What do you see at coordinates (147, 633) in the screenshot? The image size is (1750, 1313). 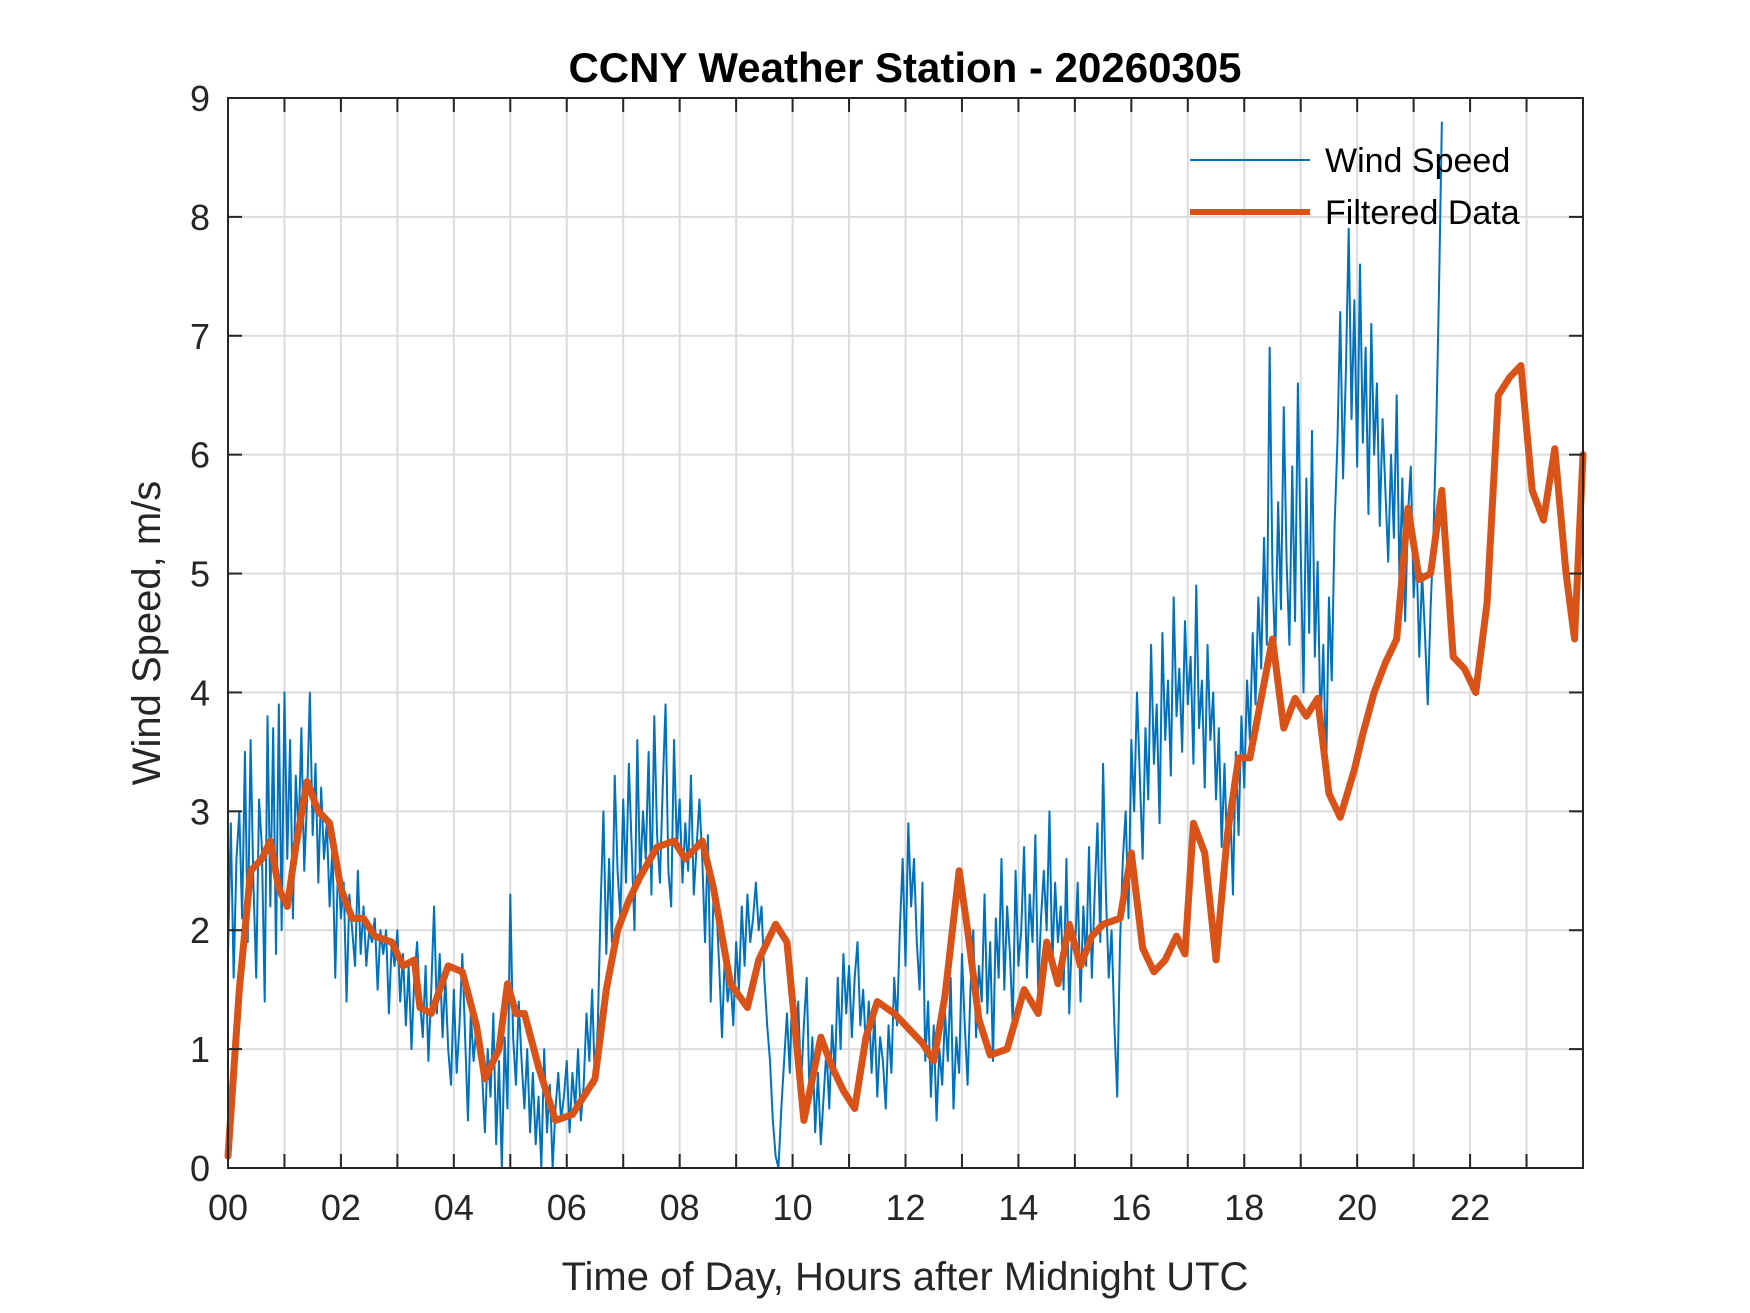 I see `y-axis-label: Wind Speed, m/s` at bounding box center [147, 633].